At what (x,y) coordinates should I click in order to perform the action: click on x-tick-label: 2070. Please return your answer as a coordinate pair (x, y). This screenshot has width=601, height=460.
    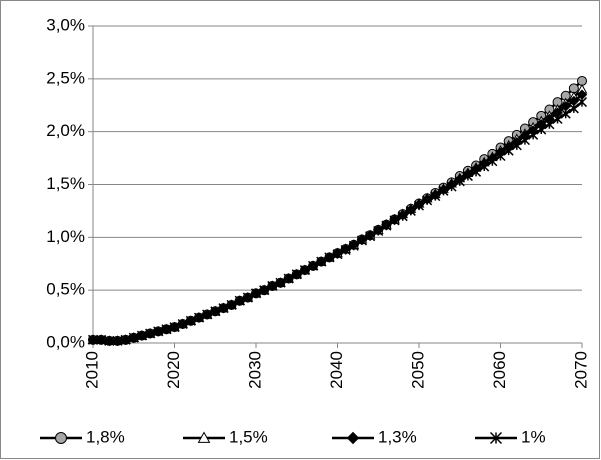
    Looking at the image, I should click on (580, 370).